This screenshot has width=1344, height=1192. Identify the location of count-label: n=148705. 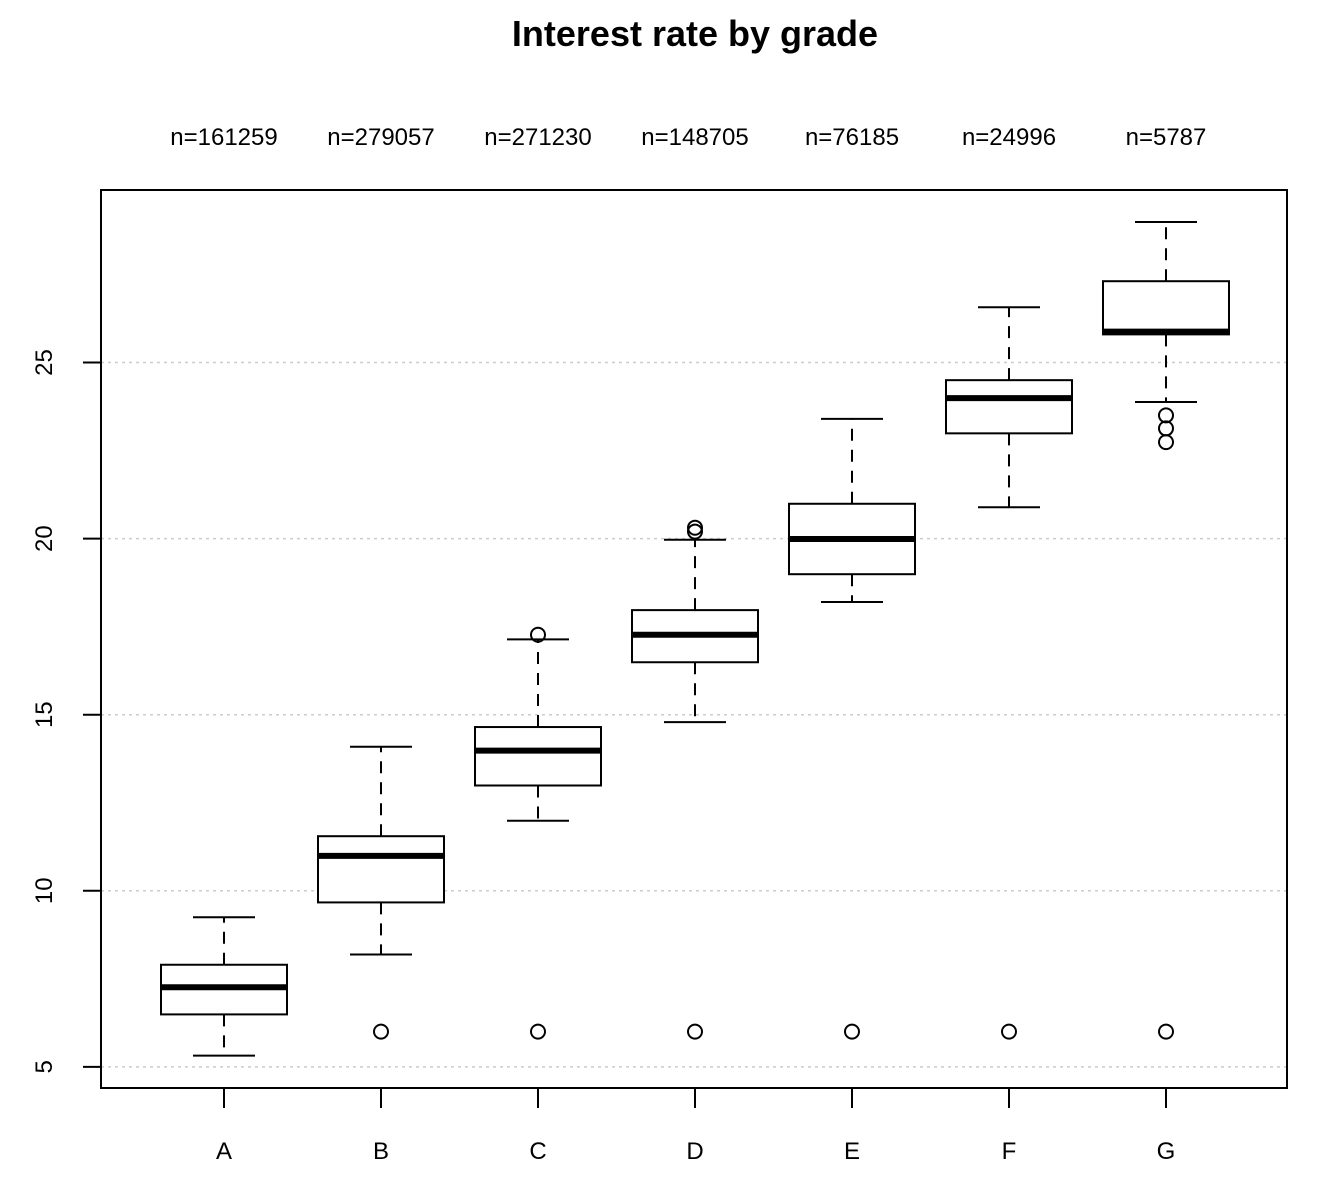
(694, 137).